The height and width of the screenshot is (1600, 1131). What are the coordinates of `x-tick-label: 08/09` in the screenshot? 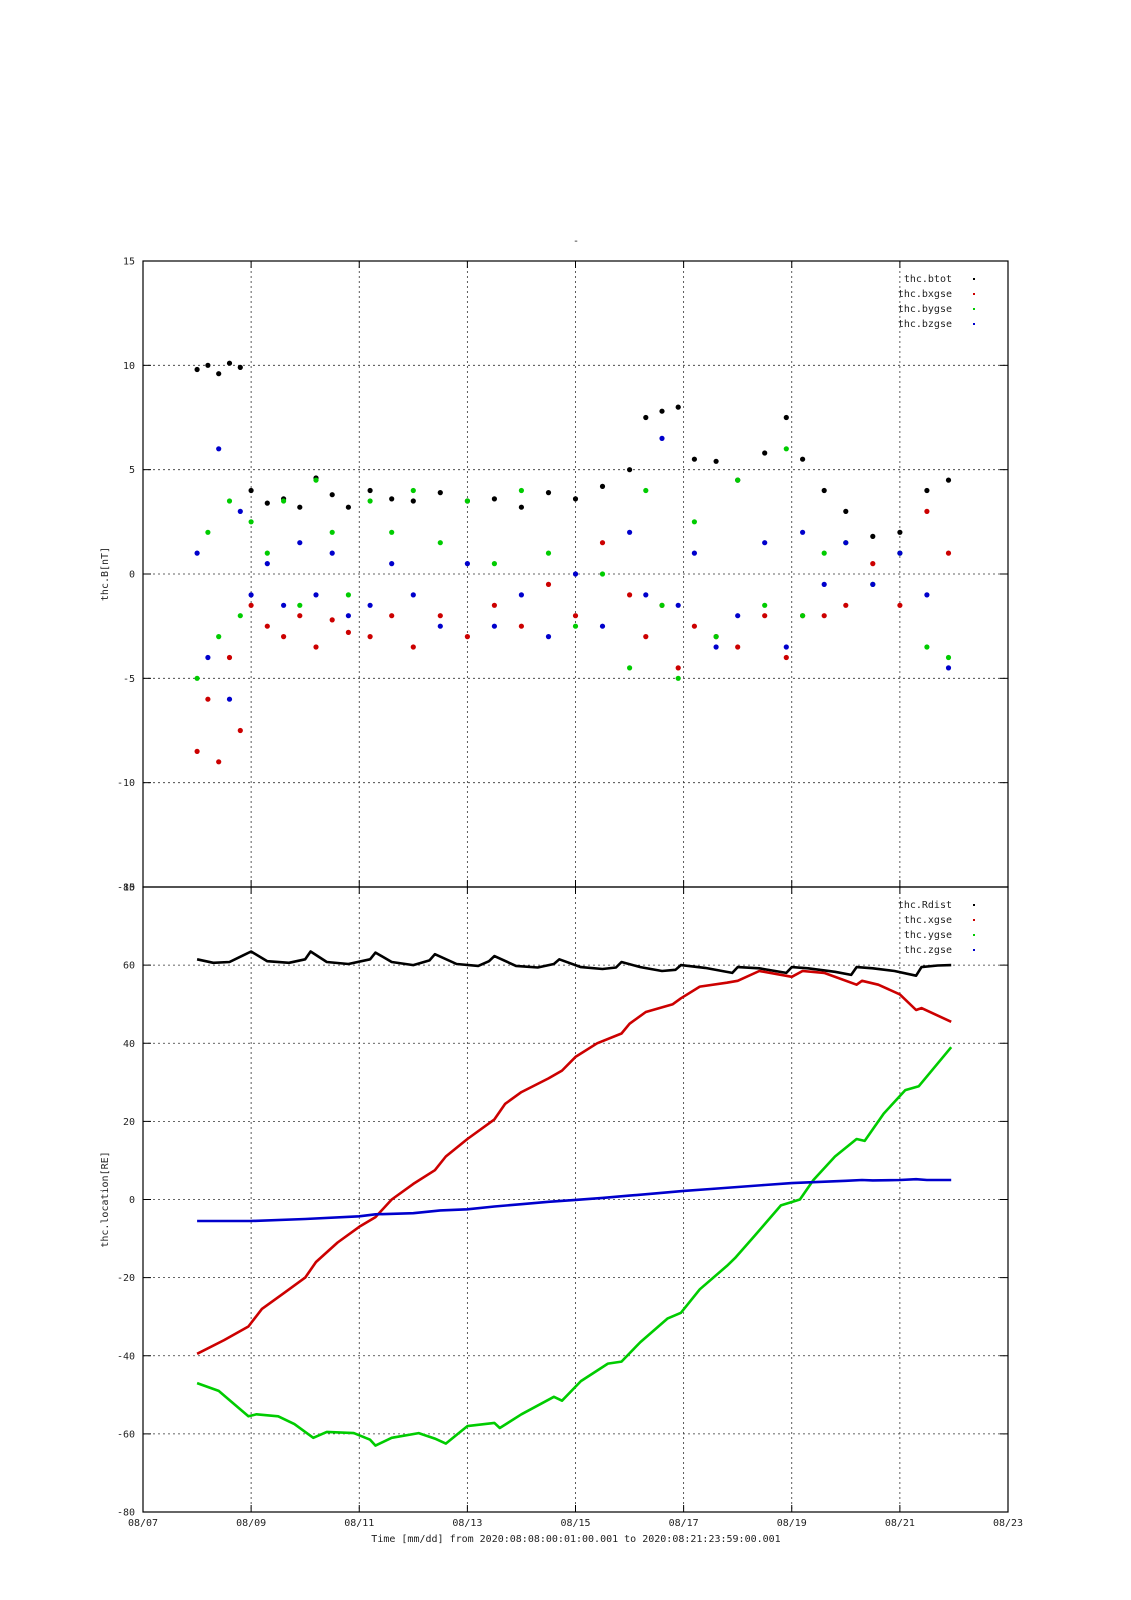 It's located at (251, 1523).